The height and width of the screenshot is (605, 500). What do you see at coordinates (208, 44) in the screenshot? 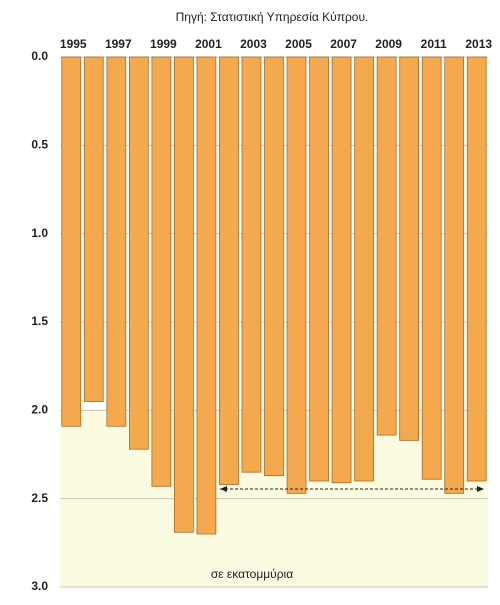
I see `x-tick-label: 2001` at bounding box center [208, 44].